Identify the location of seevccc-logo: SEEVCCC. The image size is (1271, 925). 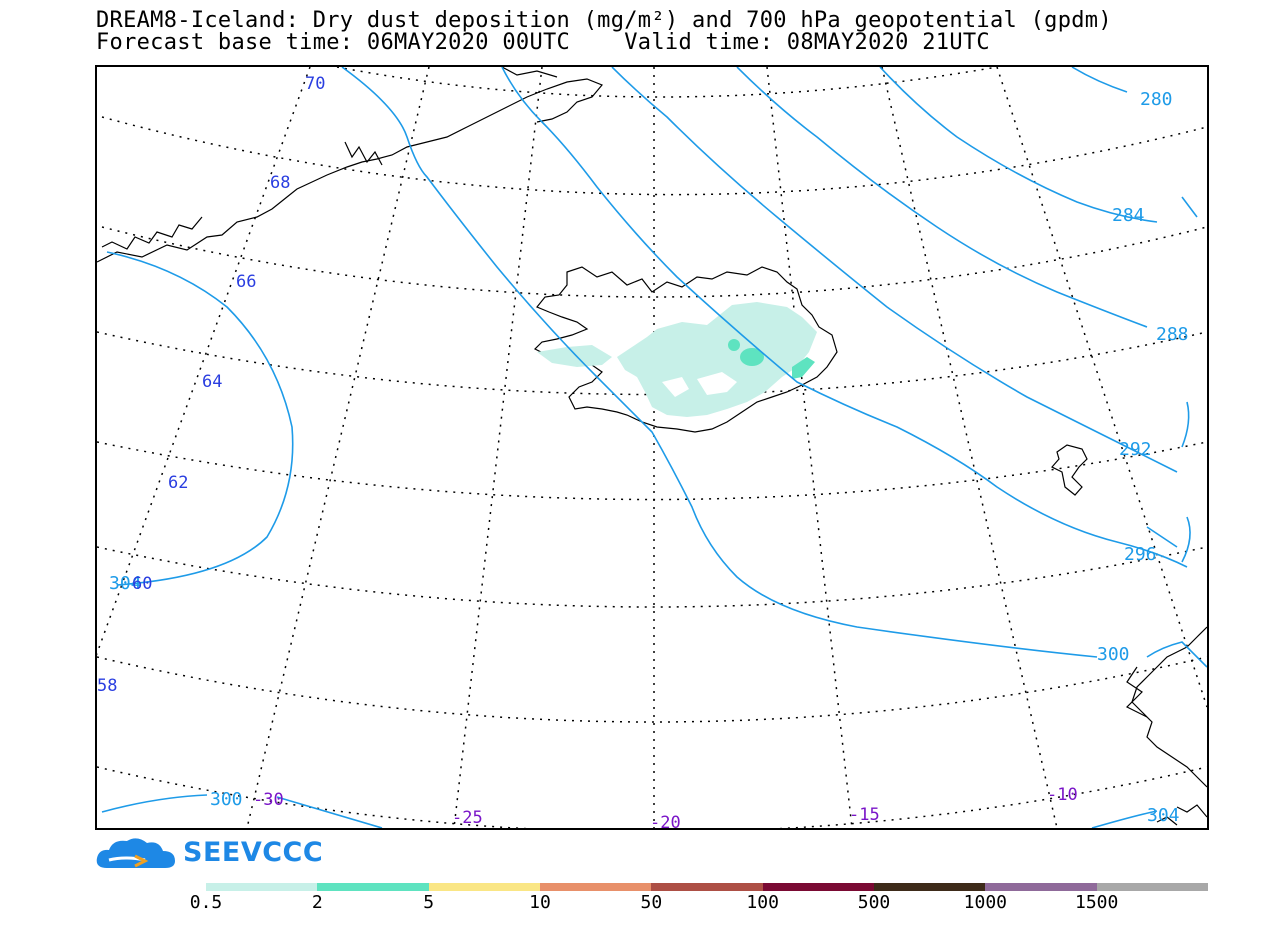
(209, 854).